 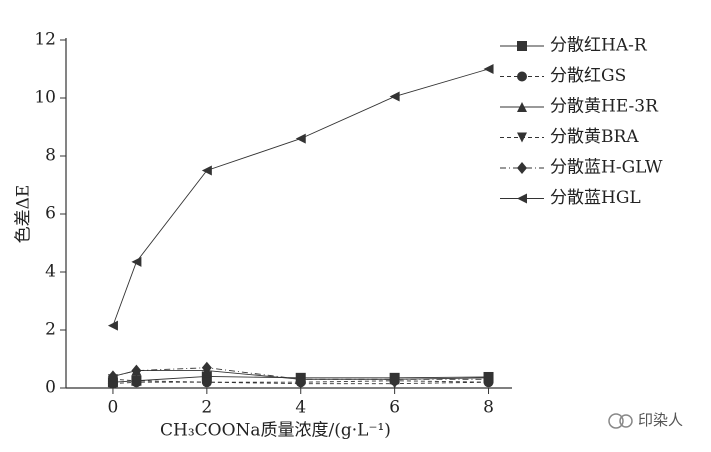 I want to click on y-axis-label: 色差ΔE, so click(x=24, y=214).